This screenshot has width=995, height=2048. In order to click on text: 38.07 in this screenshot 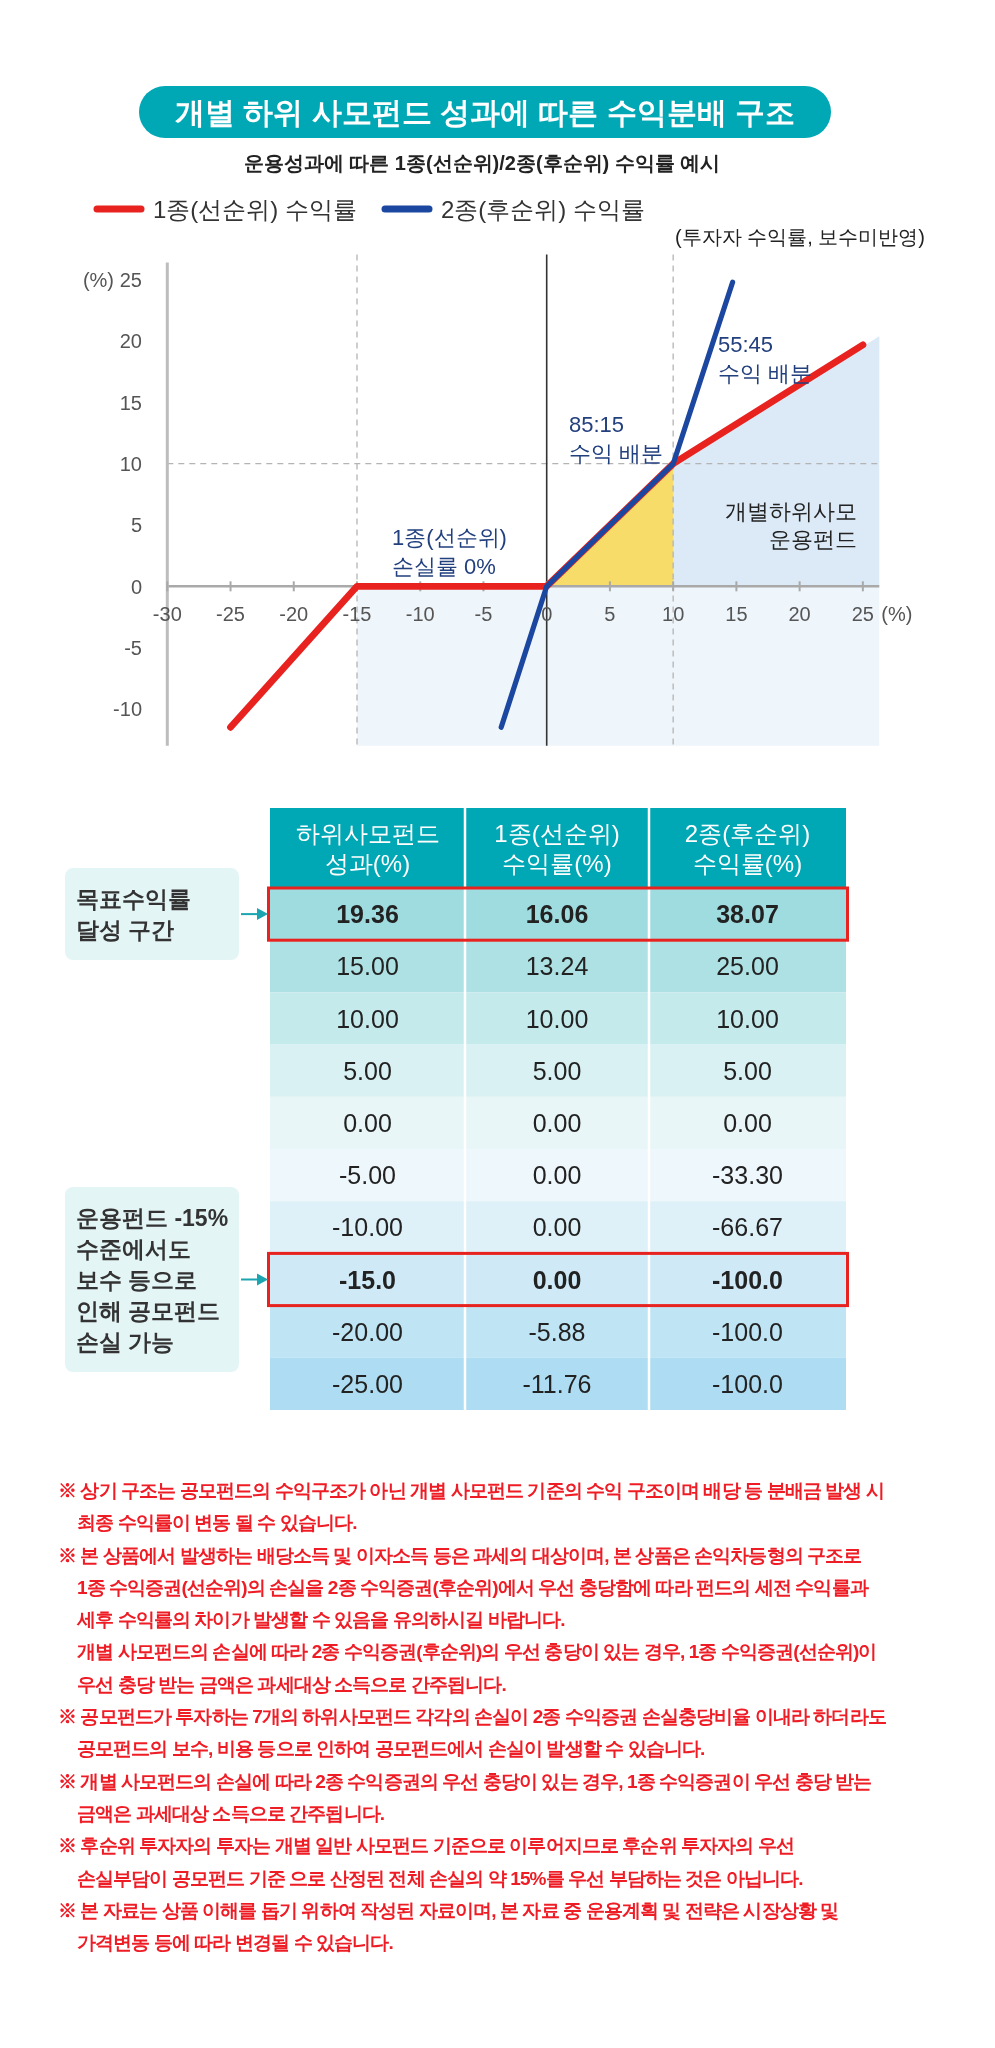, I will do `click(747, 914)`.